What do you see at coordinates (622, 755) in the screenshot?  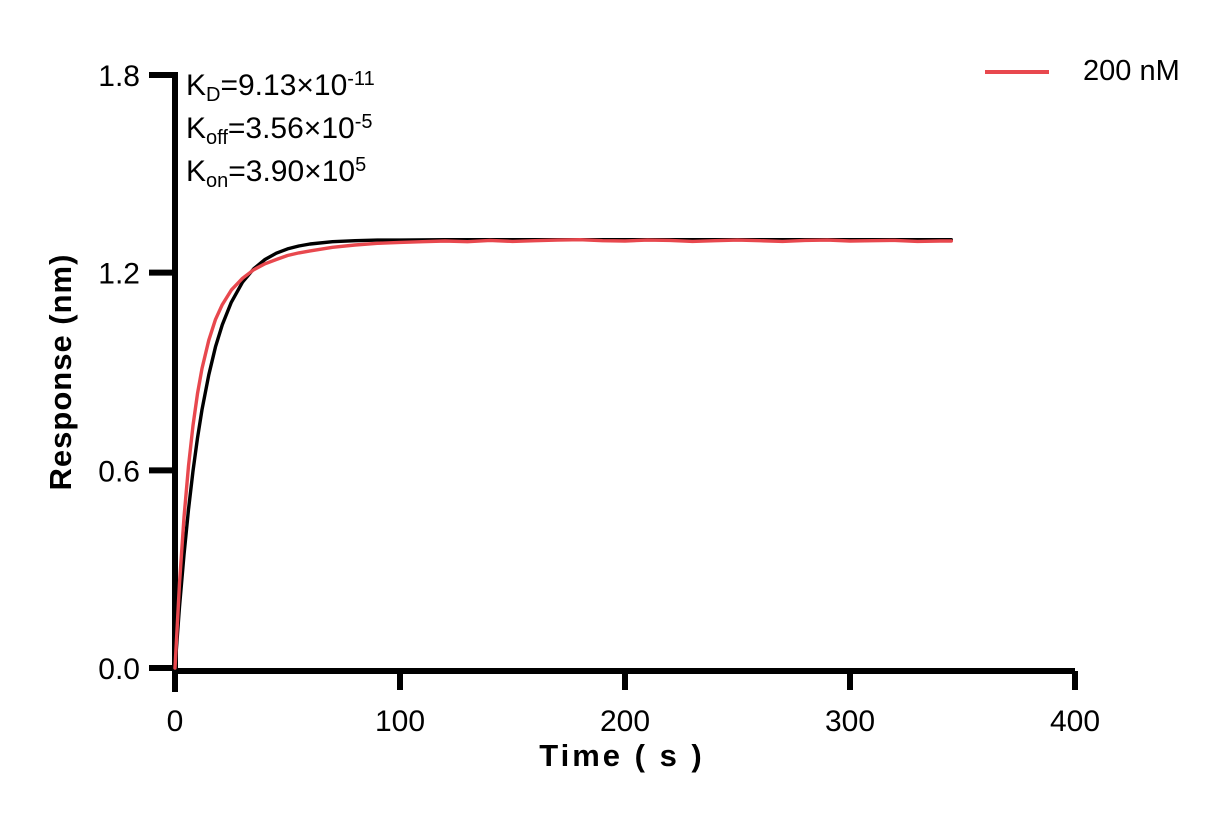 I see `x-axis-title: Time ( s )` at bounding box center [622, 755].